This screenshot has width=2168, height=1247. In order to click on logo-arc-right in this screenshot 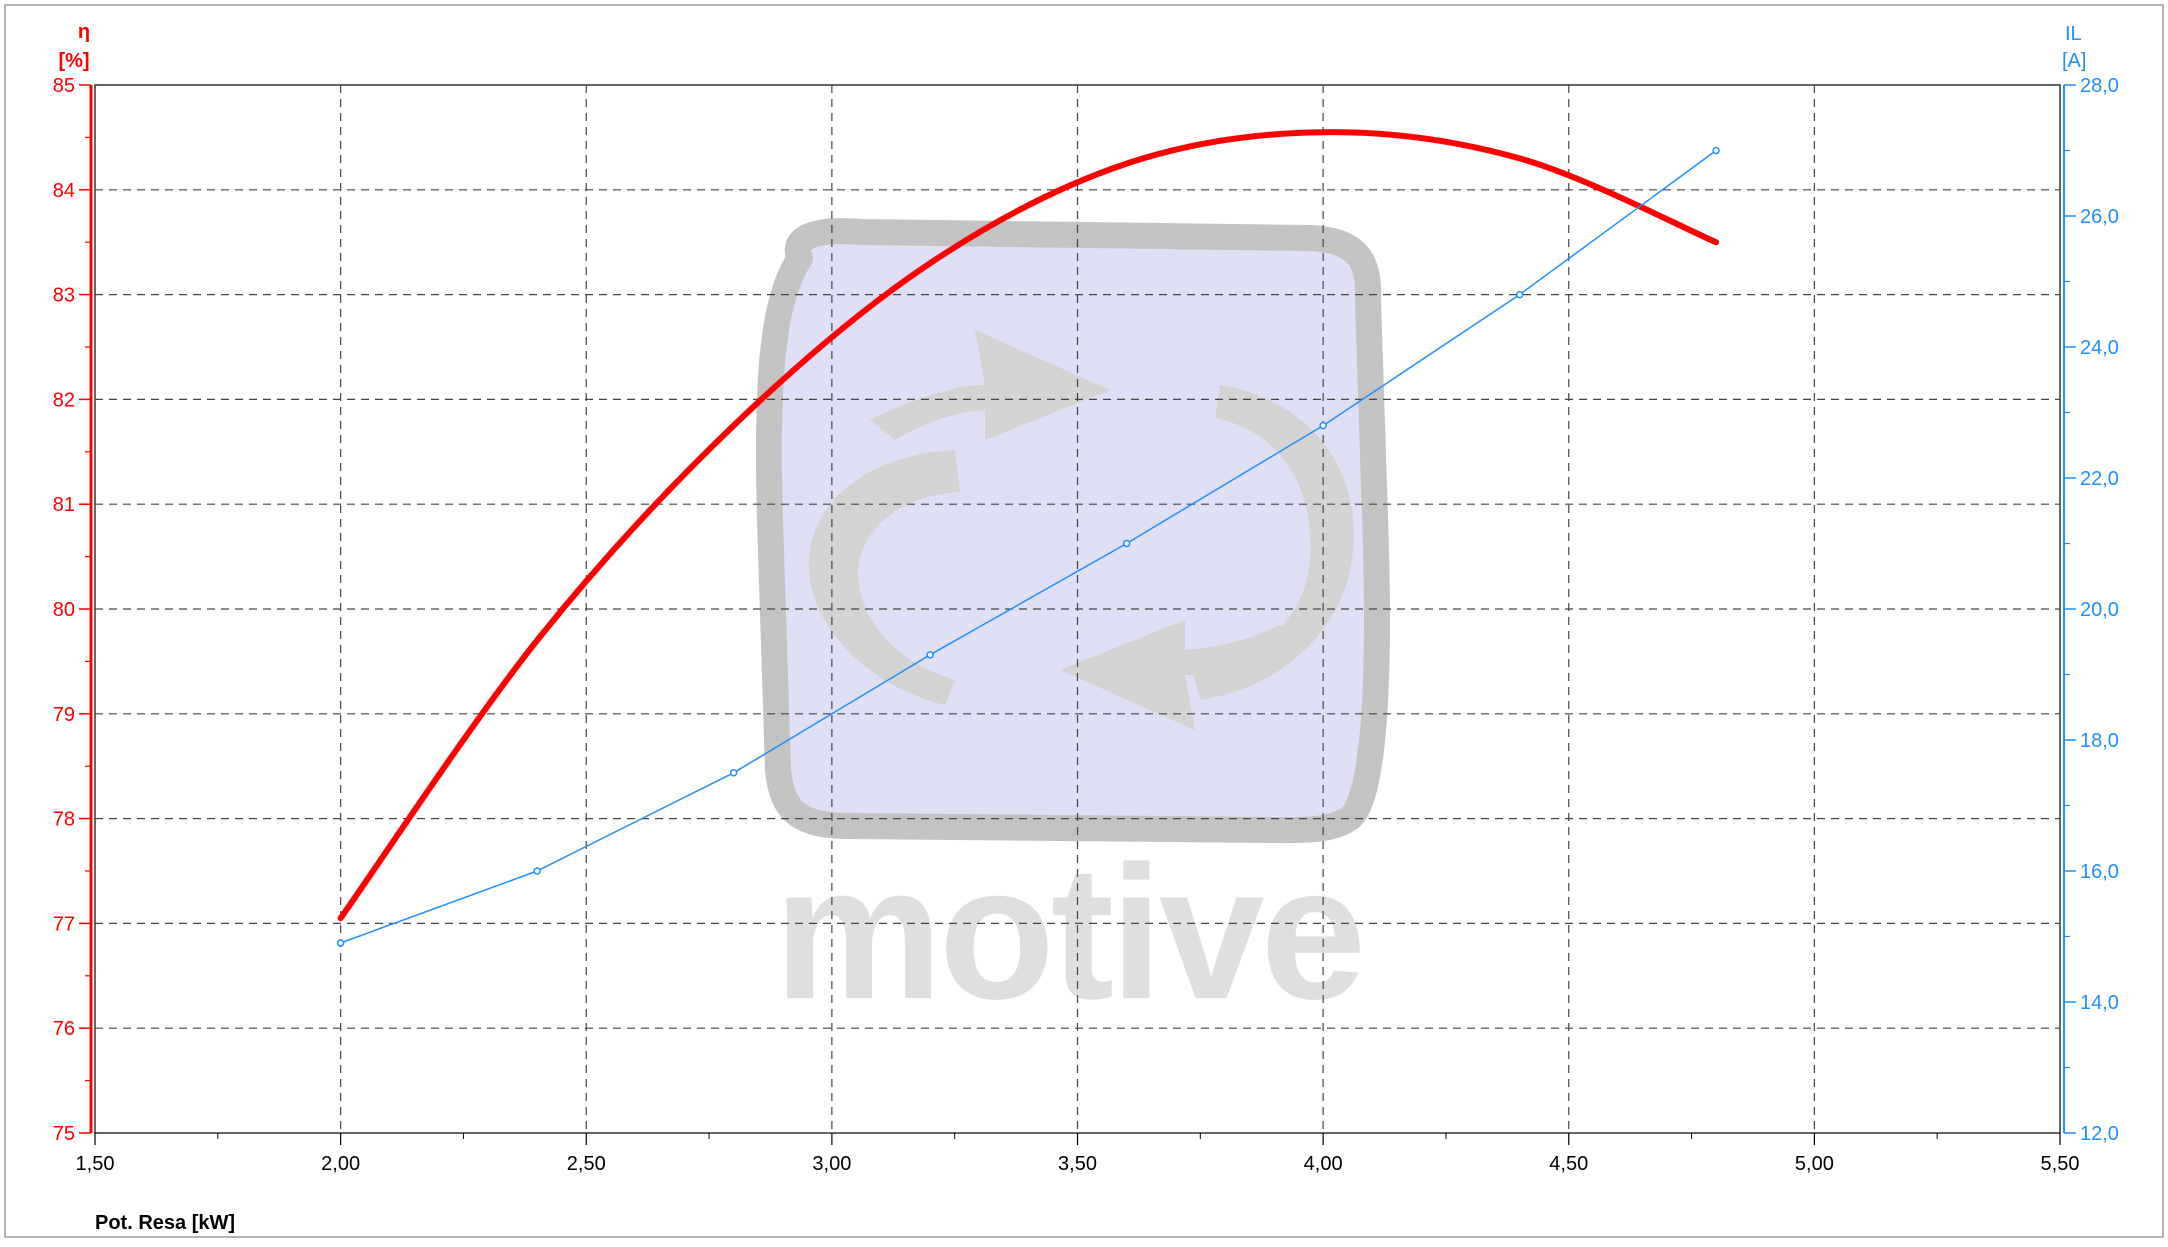, I will do `click(1273, 542)`.